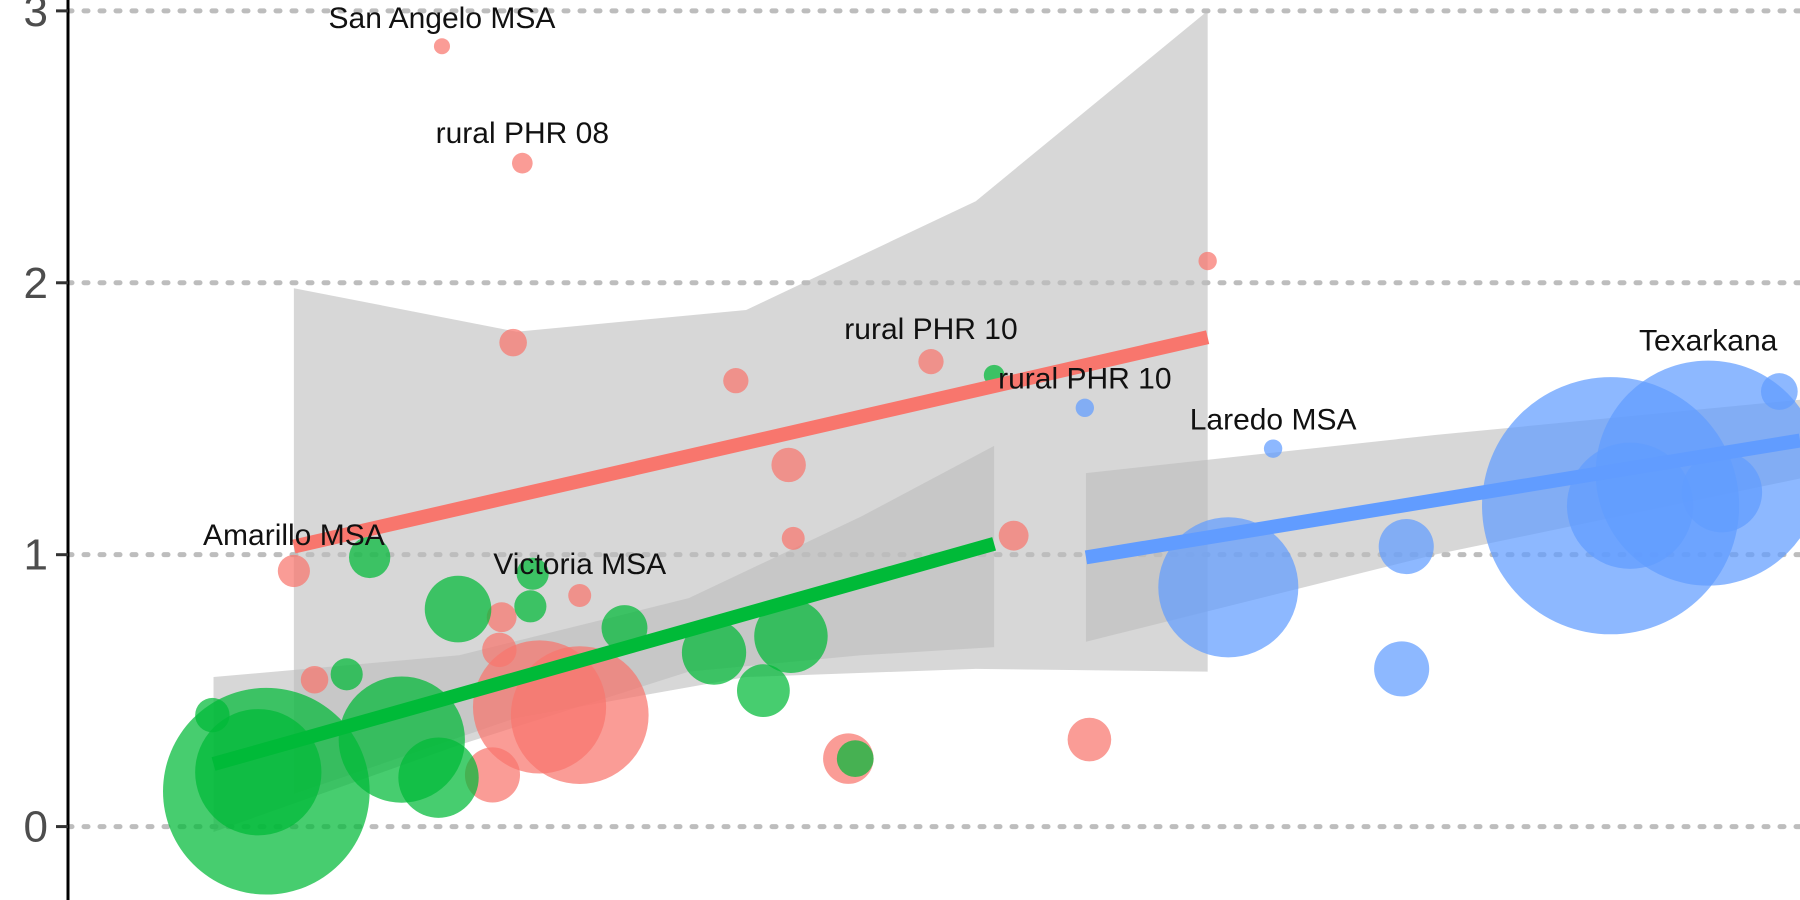  Describe the element at coordinates (579, 564) in the screenshot. I see `point-label: Victoria MSA` at that location.